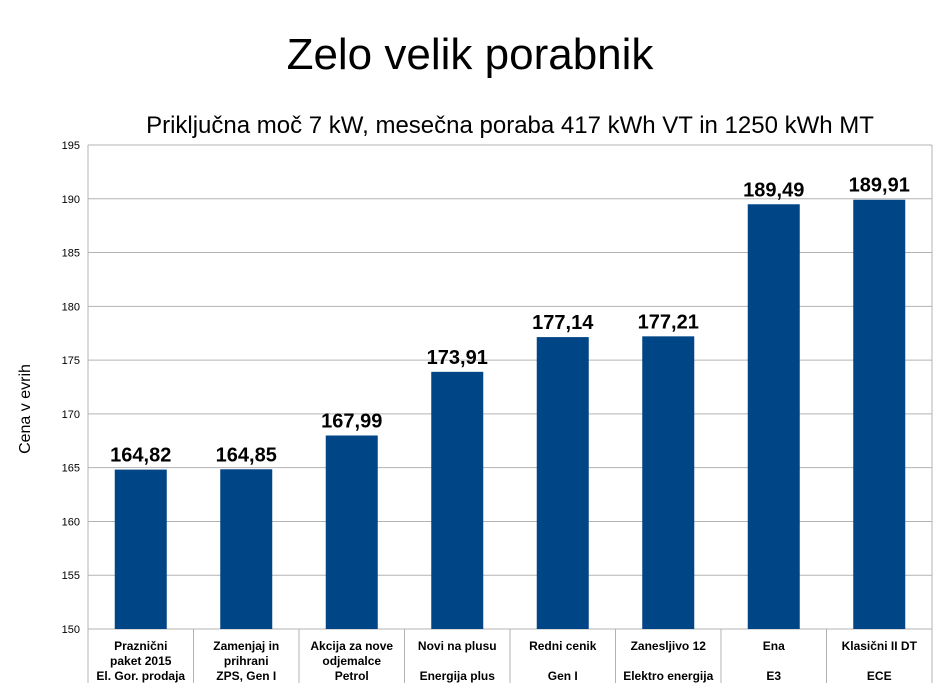 The height and width of the screenshot is (700, 940). I want to click on y-tick-label: 195, so click(71, 146).